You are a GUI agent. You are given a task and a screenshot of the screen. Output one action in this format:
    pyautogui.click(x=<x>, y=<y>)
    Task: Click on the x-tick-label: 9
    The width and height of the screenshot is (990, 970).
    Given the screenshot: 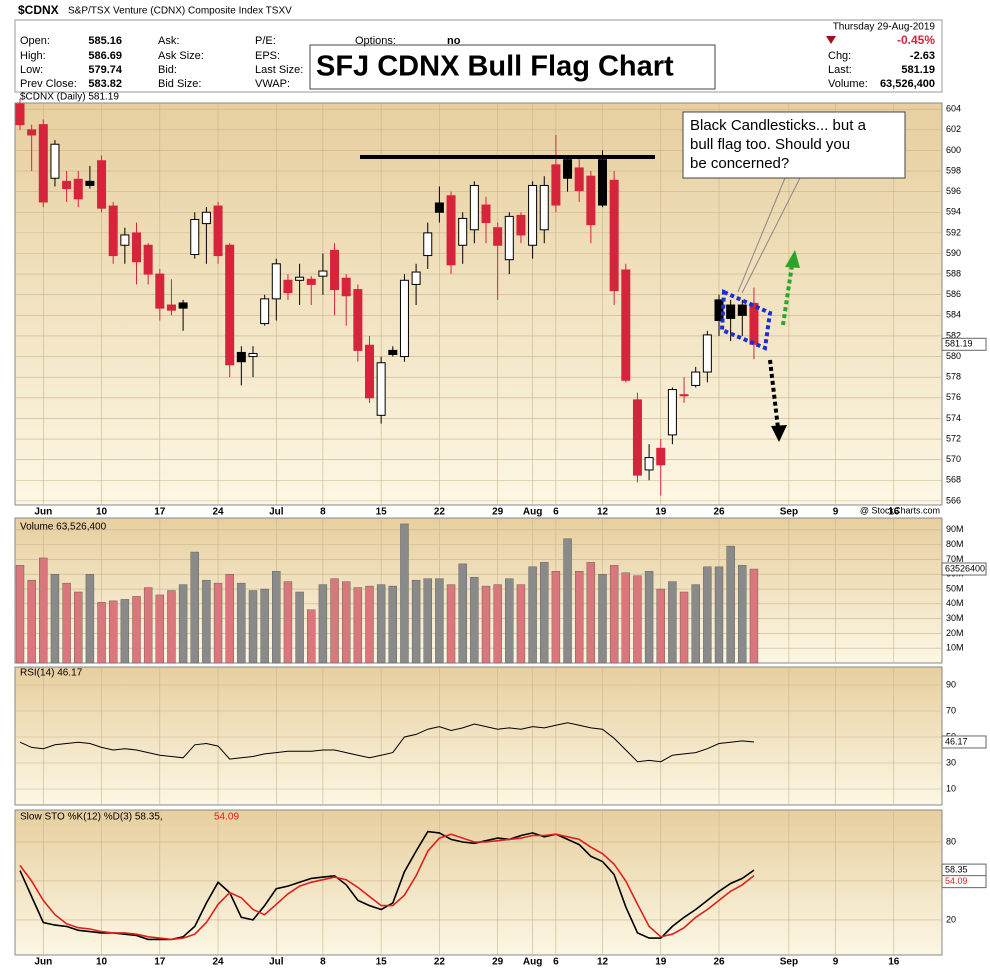 What is the action you would take?
    pyautogui.click(x=836, y=512)
    